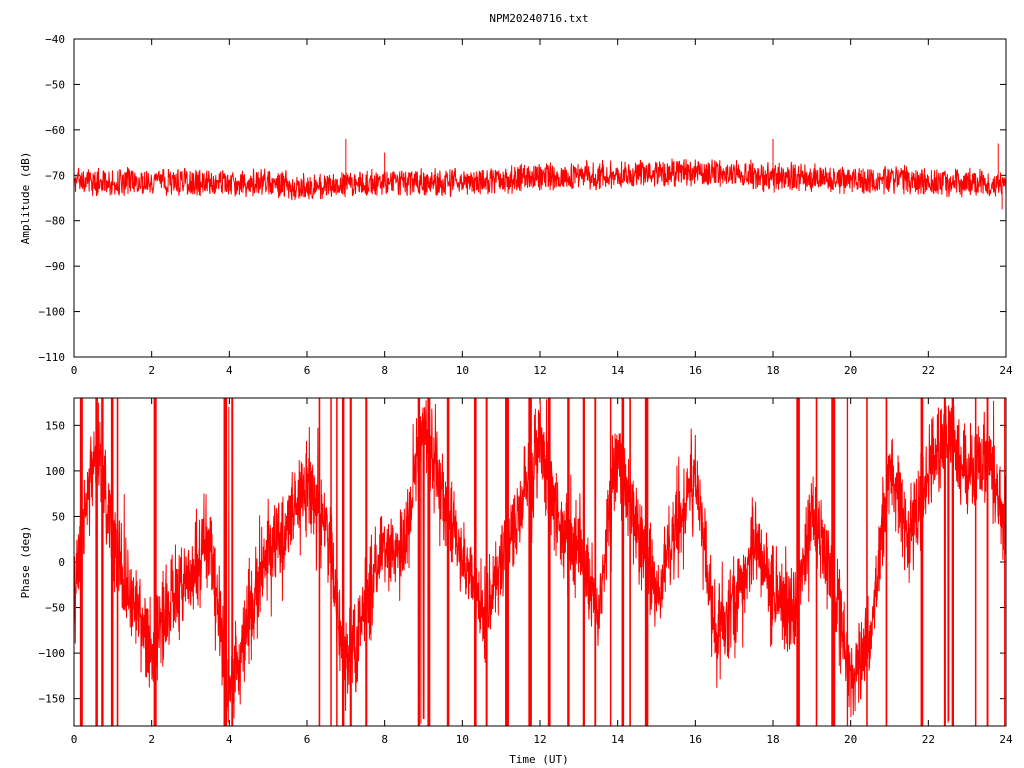 Image resolution: width=1024 pixels, height=768 pixels. Describe the element at coordinates (462, 370) in the screenshot. I see `amplitude-x-tick-label: 10` at that location.